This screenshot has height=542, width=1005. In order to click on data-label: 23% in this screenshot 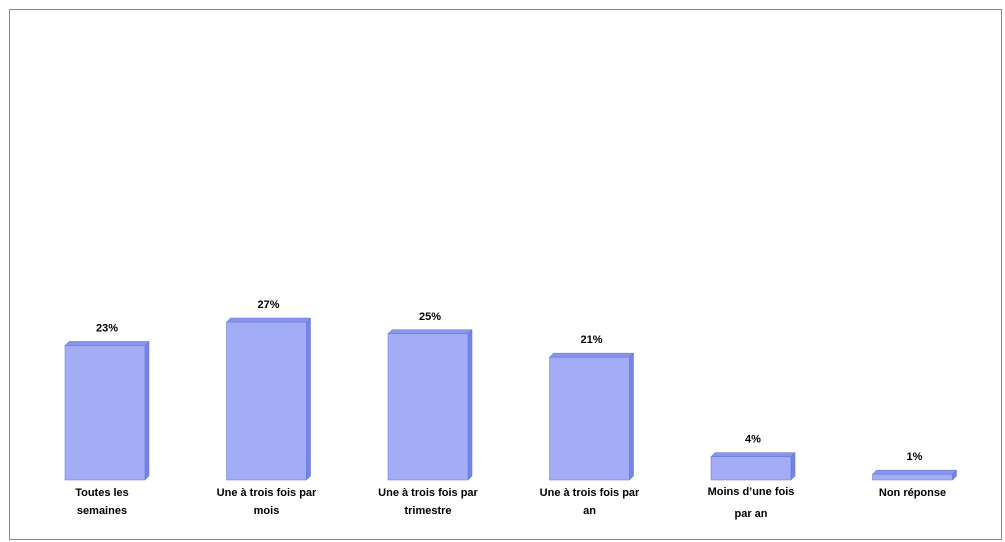, I will do `click(107, 328)`.